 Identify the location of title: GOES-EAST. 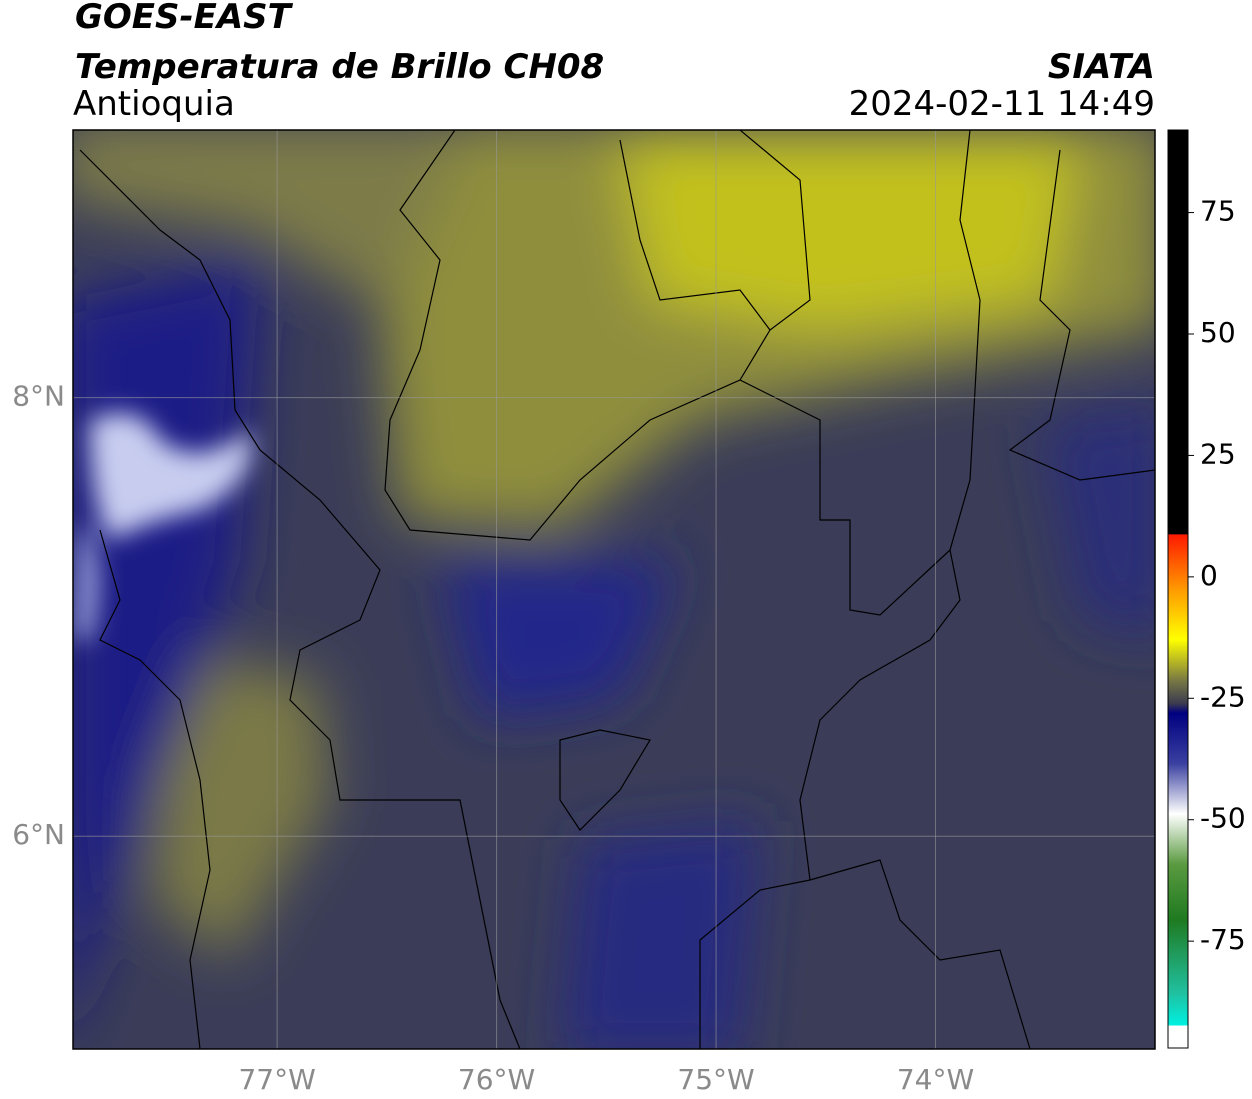
(184, 18).